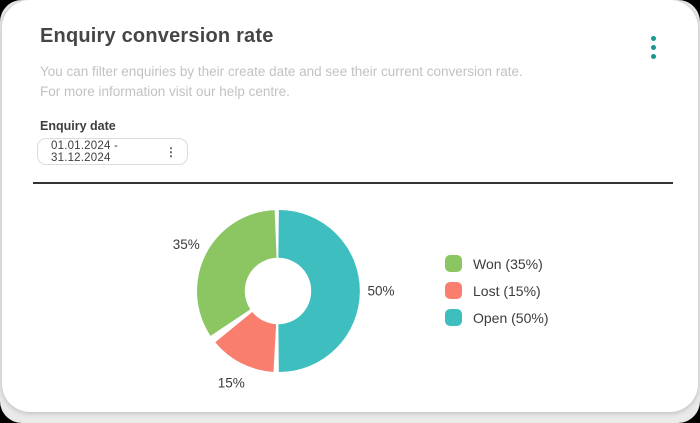 The width and height of the screenshot is (700, 423). I want to click on chart-legend: Won (35%) Lost (15%) Open (50%), so click(496, 290).